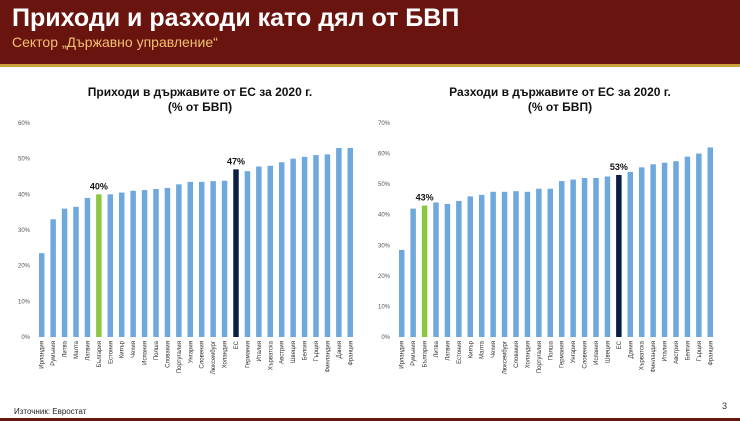 The height and width of the screenshot is (421, 740). Describe the element at coordinates (384, 246) in the screenshot. I see `expenditure-ytick-label: 30%` at that location.